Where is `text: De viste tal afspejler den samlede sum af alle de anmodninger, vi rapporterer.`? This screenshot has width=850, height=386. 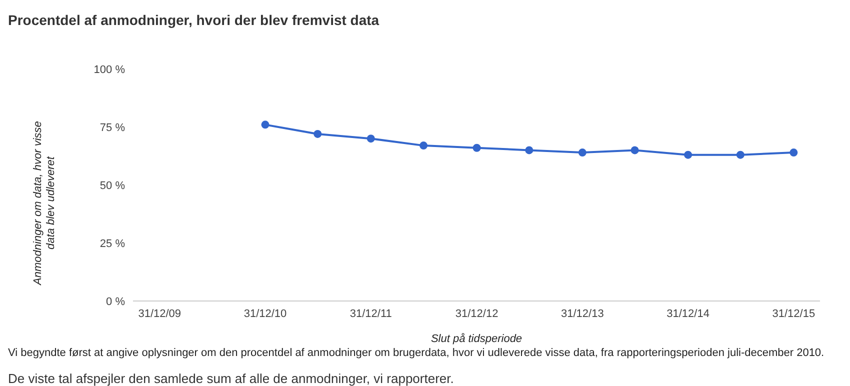
text: De viste tal afspejler den samlede sum af alle de anmodninger, vi rapporterer. is located at coordinates (231, 378).